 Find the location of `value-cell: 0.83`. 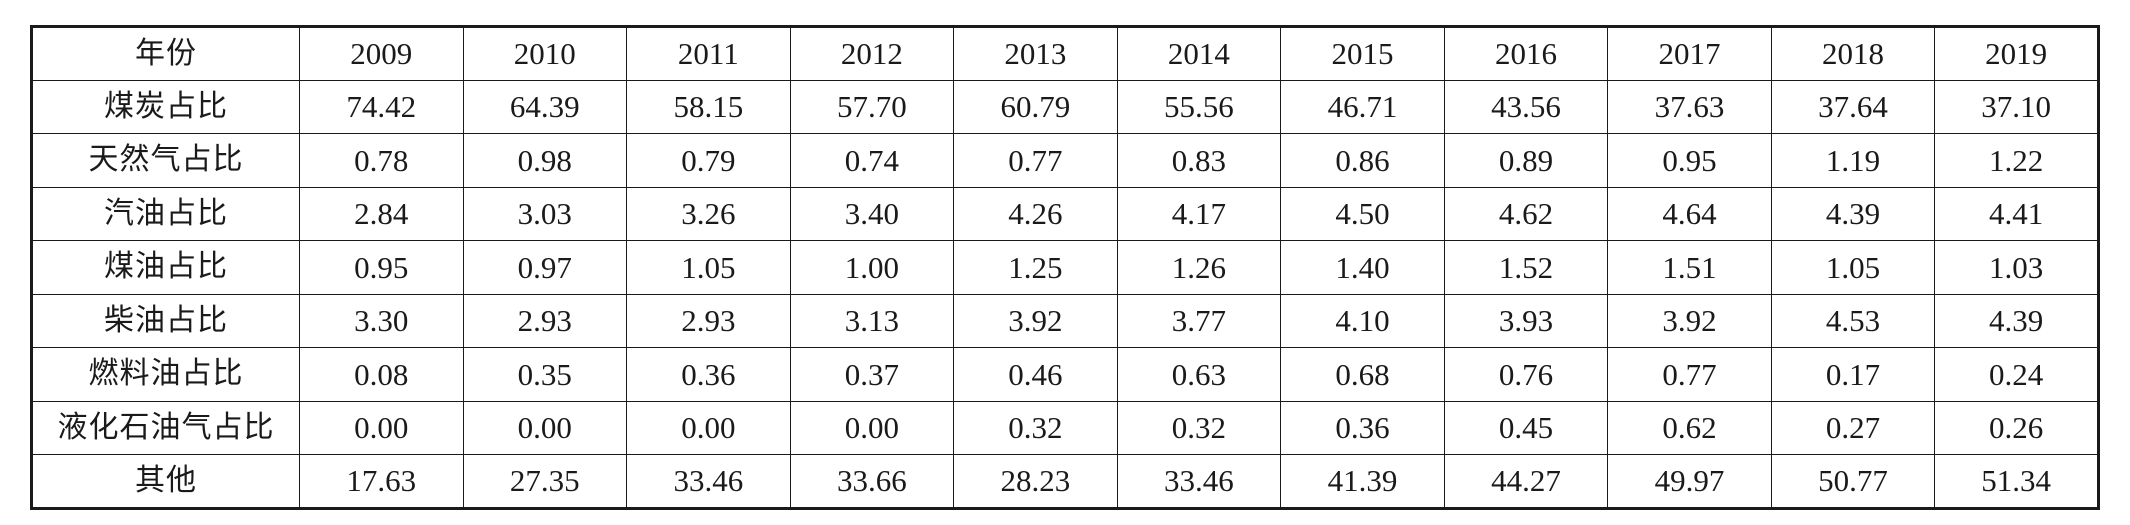

value-cell: 0.83 is located at coordinates (1199, 160).